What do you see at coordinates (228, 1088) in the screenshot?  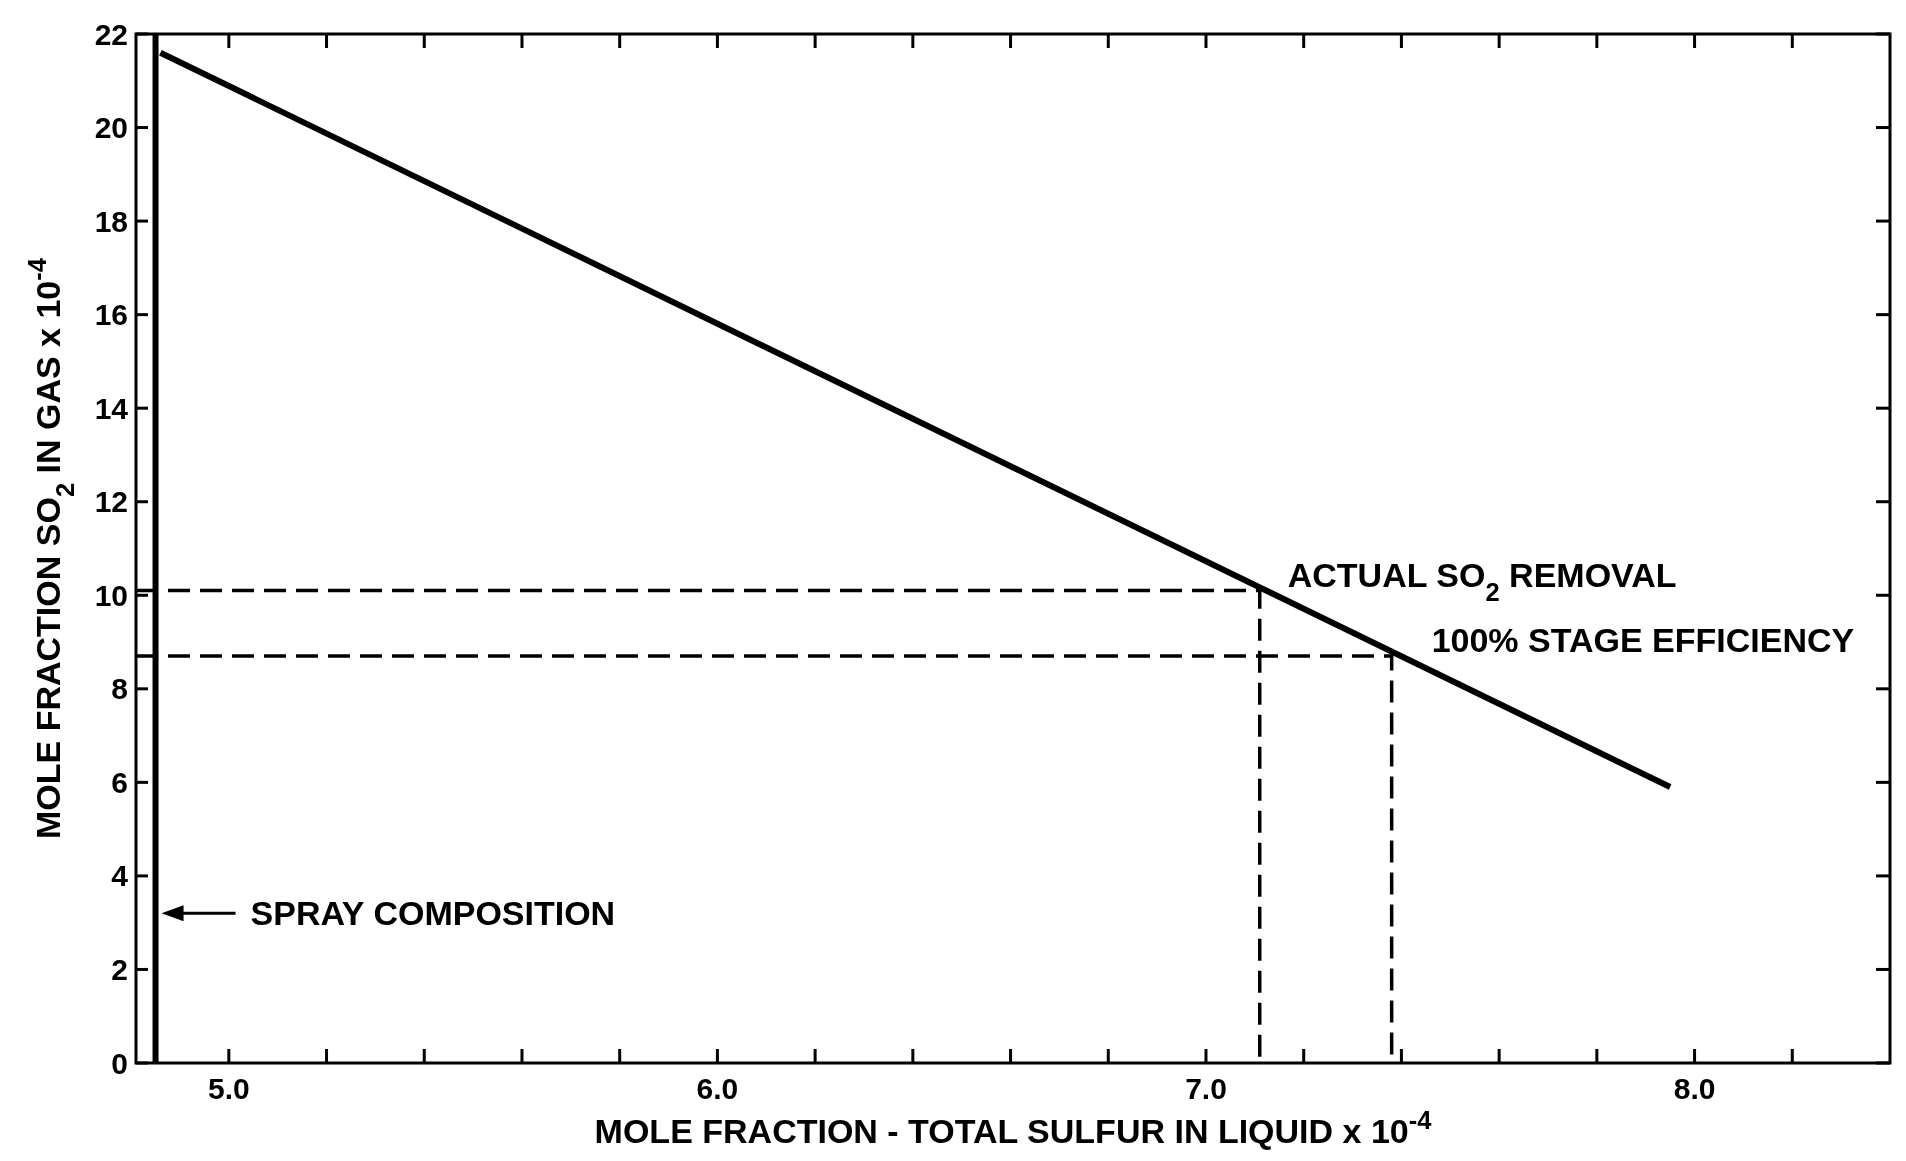 I see `x-tick-label: 5.0` at bounding box center [228, 1088].